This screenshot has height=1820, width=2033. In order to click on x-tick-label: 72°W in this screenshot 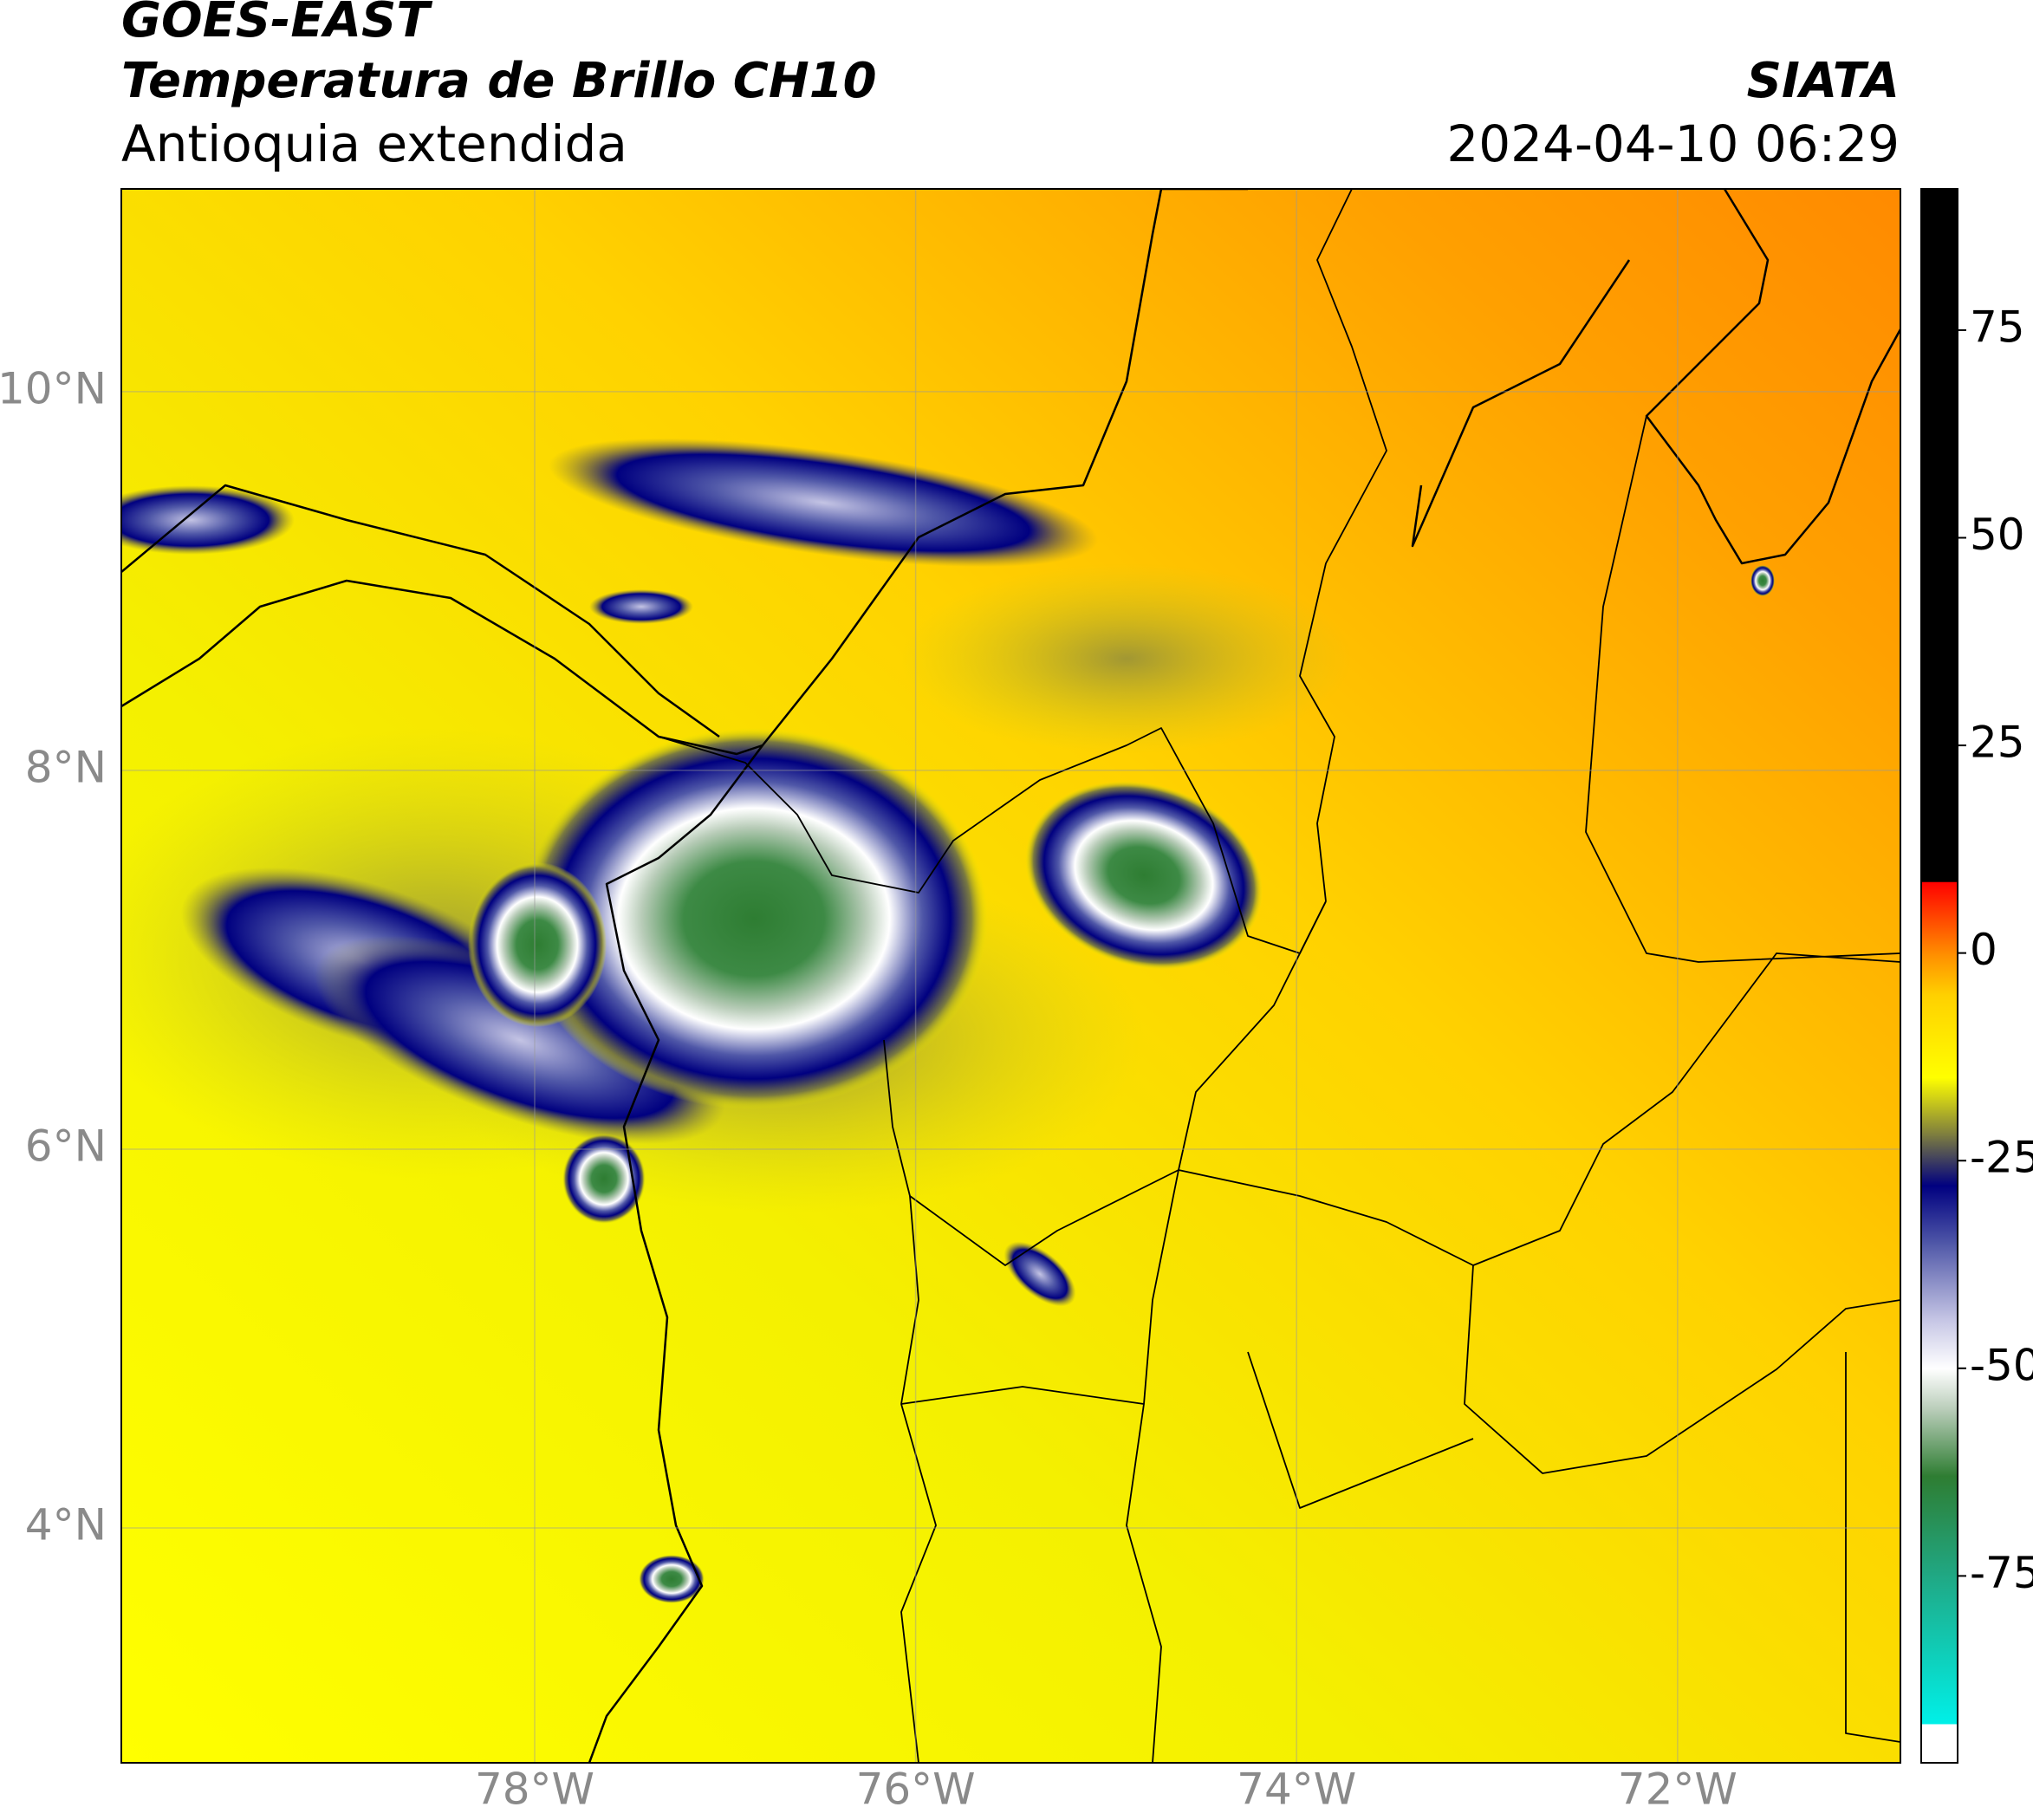, I will do `click(1677, 1790)`.